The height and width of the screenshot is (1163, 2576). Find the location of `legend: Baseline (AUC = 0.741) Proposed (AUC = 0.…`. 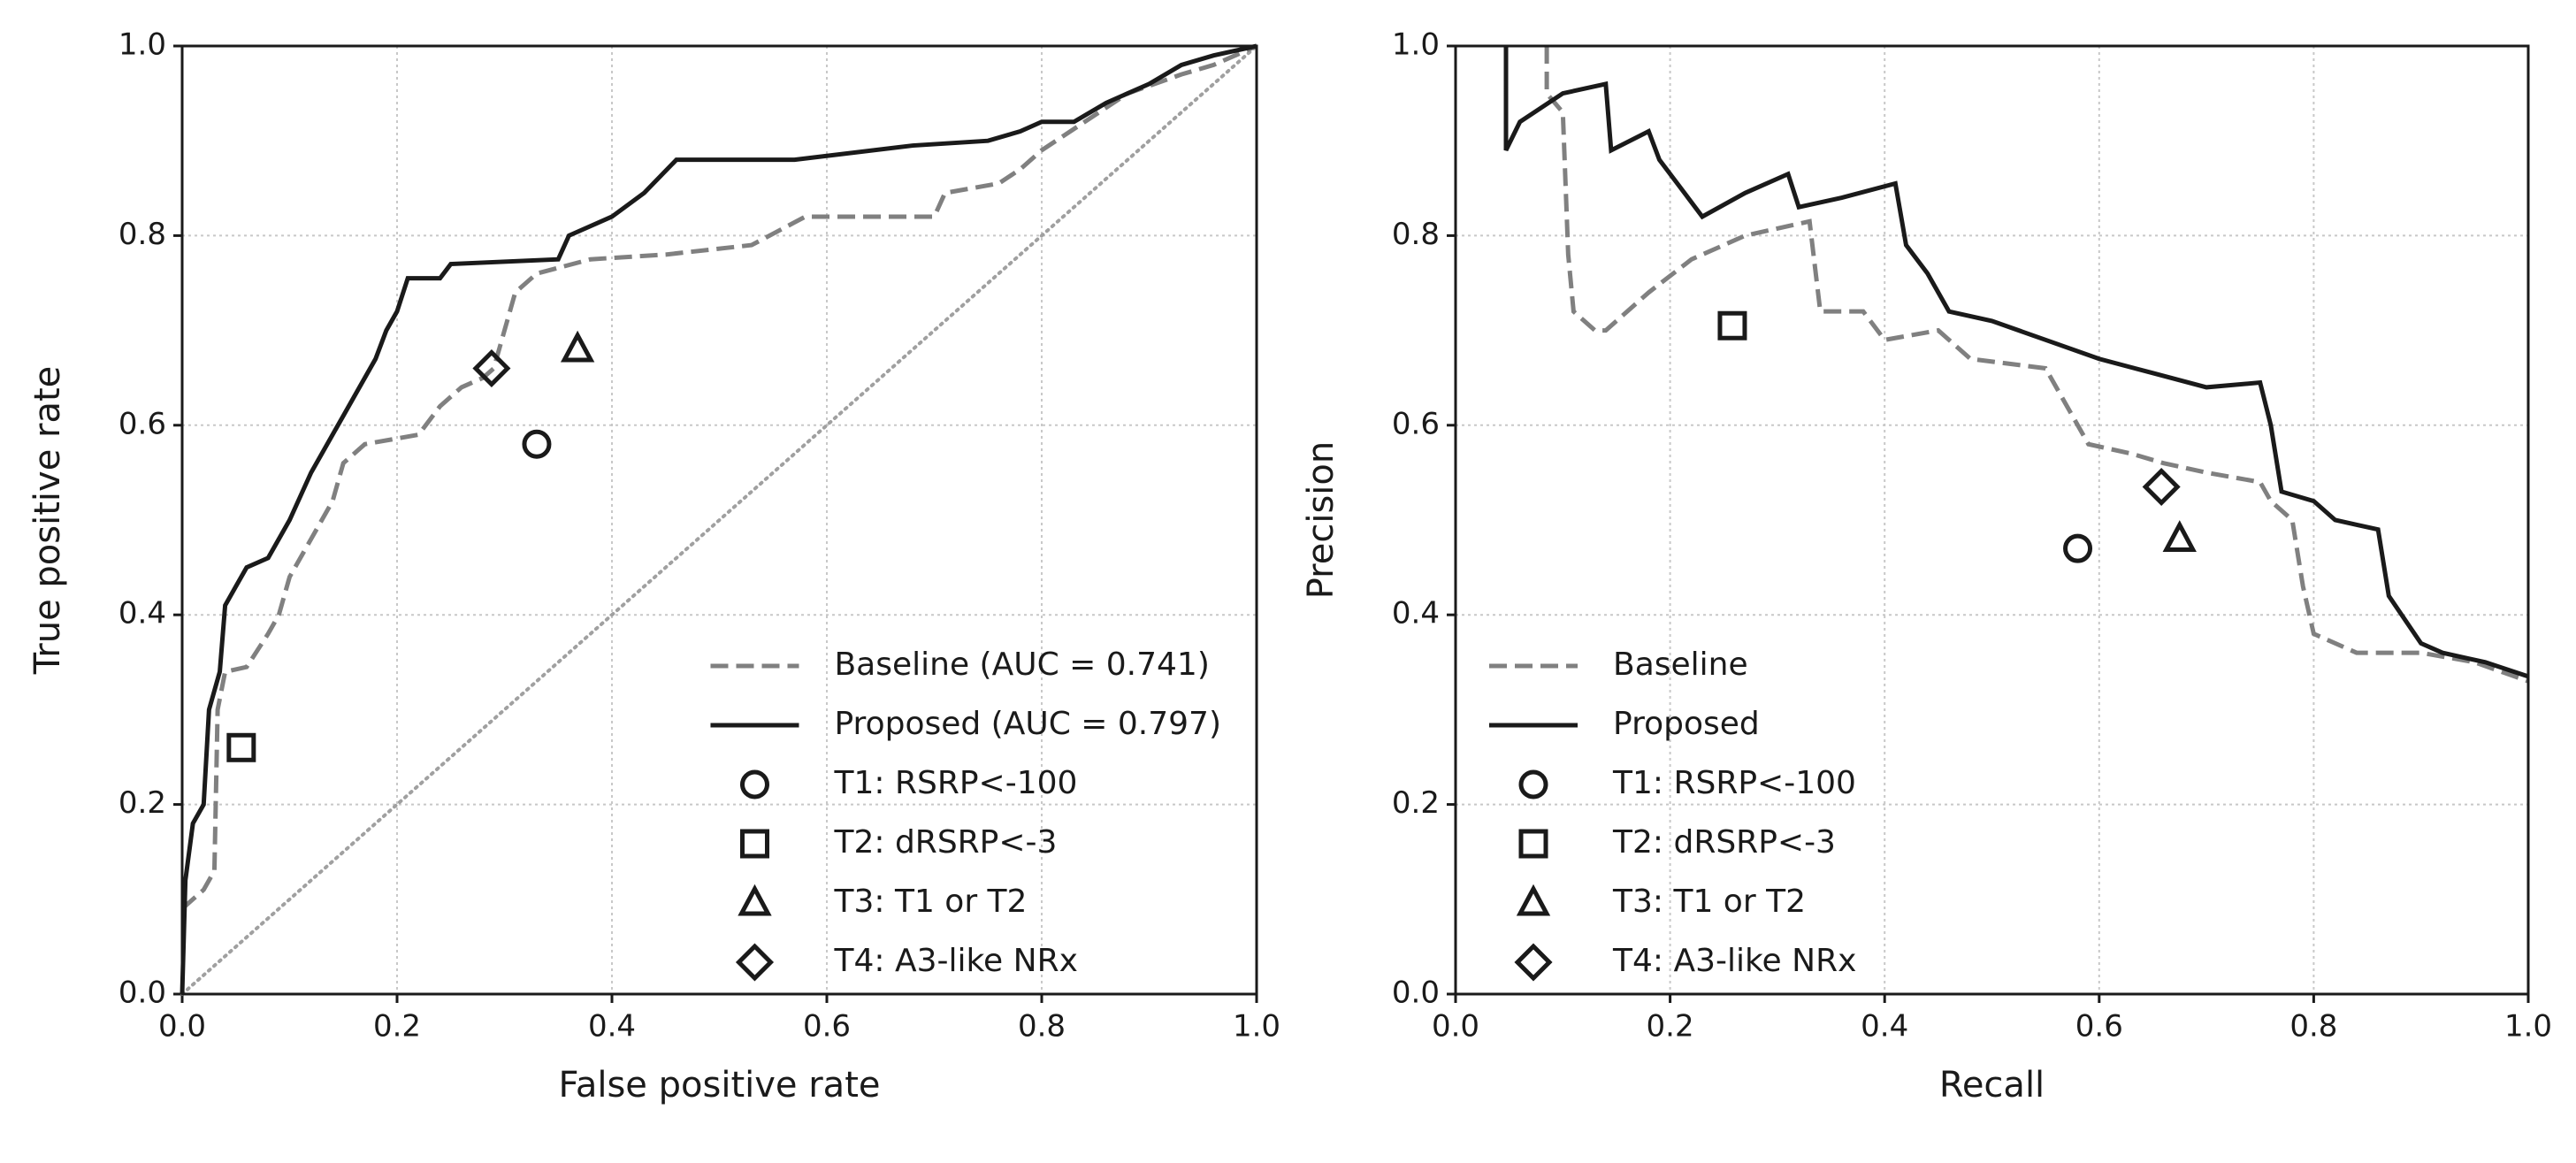

legend: Baseline (AUC = 0.741) Proposed (AUC = 0.… is located at coordinates (966, 814).